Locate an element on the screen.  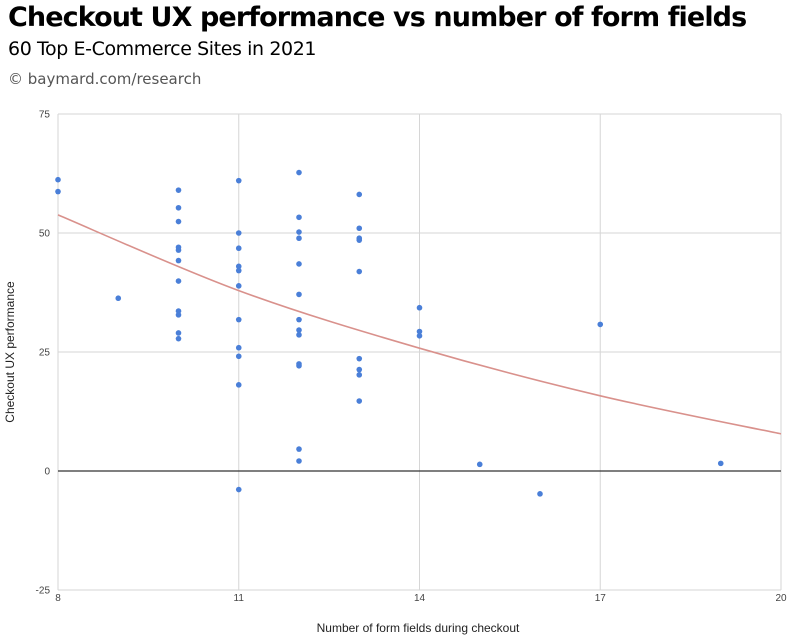
y-axis-title: Checkout UX performance is located at coordinates (10, 352).